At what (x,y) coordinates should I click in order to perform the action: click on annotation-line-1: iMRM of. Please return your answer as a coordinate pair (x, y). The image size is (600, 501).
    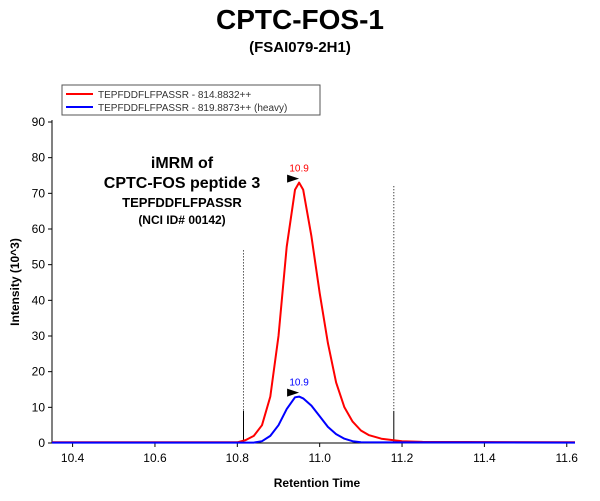
    Looking at the image, I should click on (182, 163).